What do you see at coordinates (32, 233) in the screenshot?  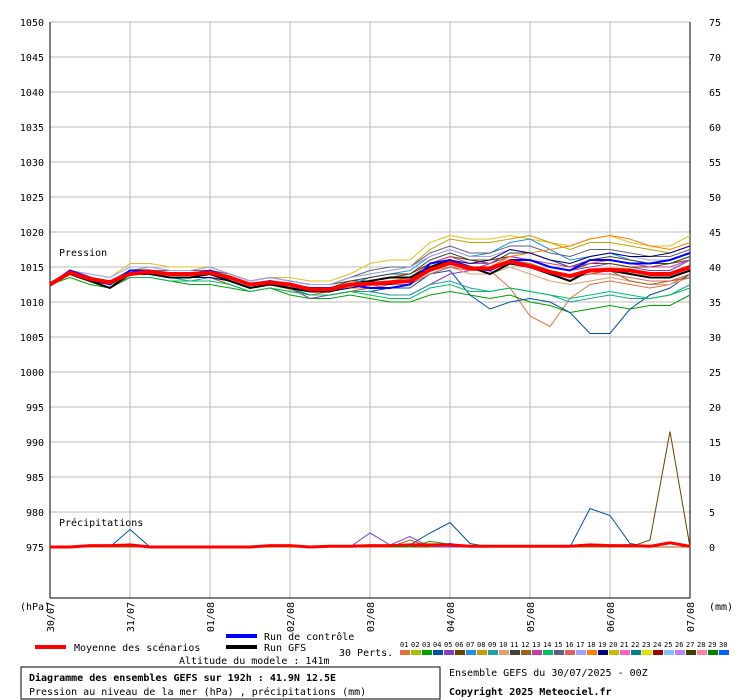 I see `y-tick-left: 1020` at bounding box center [32, 233].